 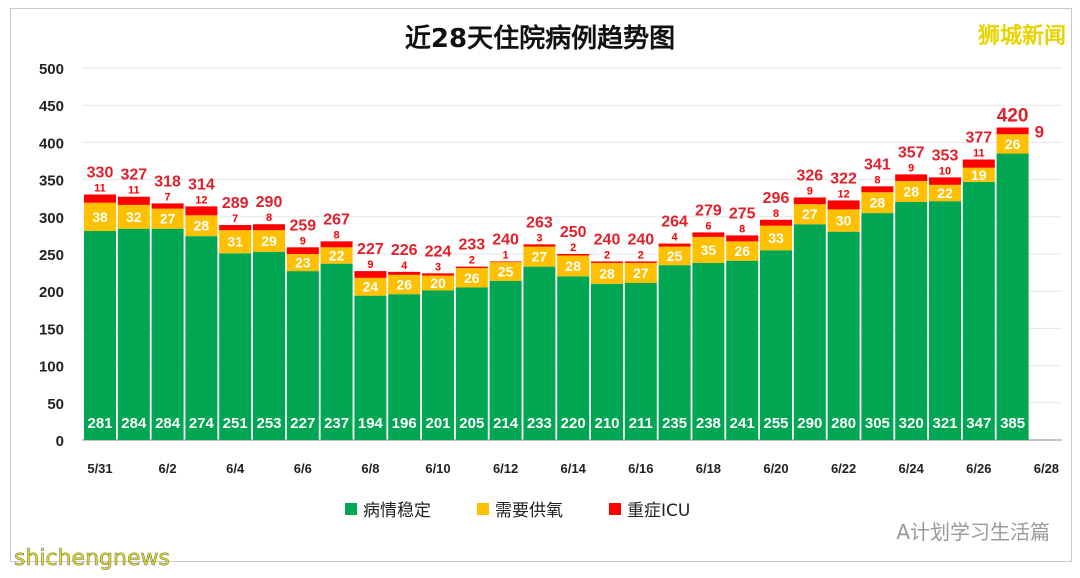 I want to click on data-label-oxygen: 38, so click(x=100, y=217).